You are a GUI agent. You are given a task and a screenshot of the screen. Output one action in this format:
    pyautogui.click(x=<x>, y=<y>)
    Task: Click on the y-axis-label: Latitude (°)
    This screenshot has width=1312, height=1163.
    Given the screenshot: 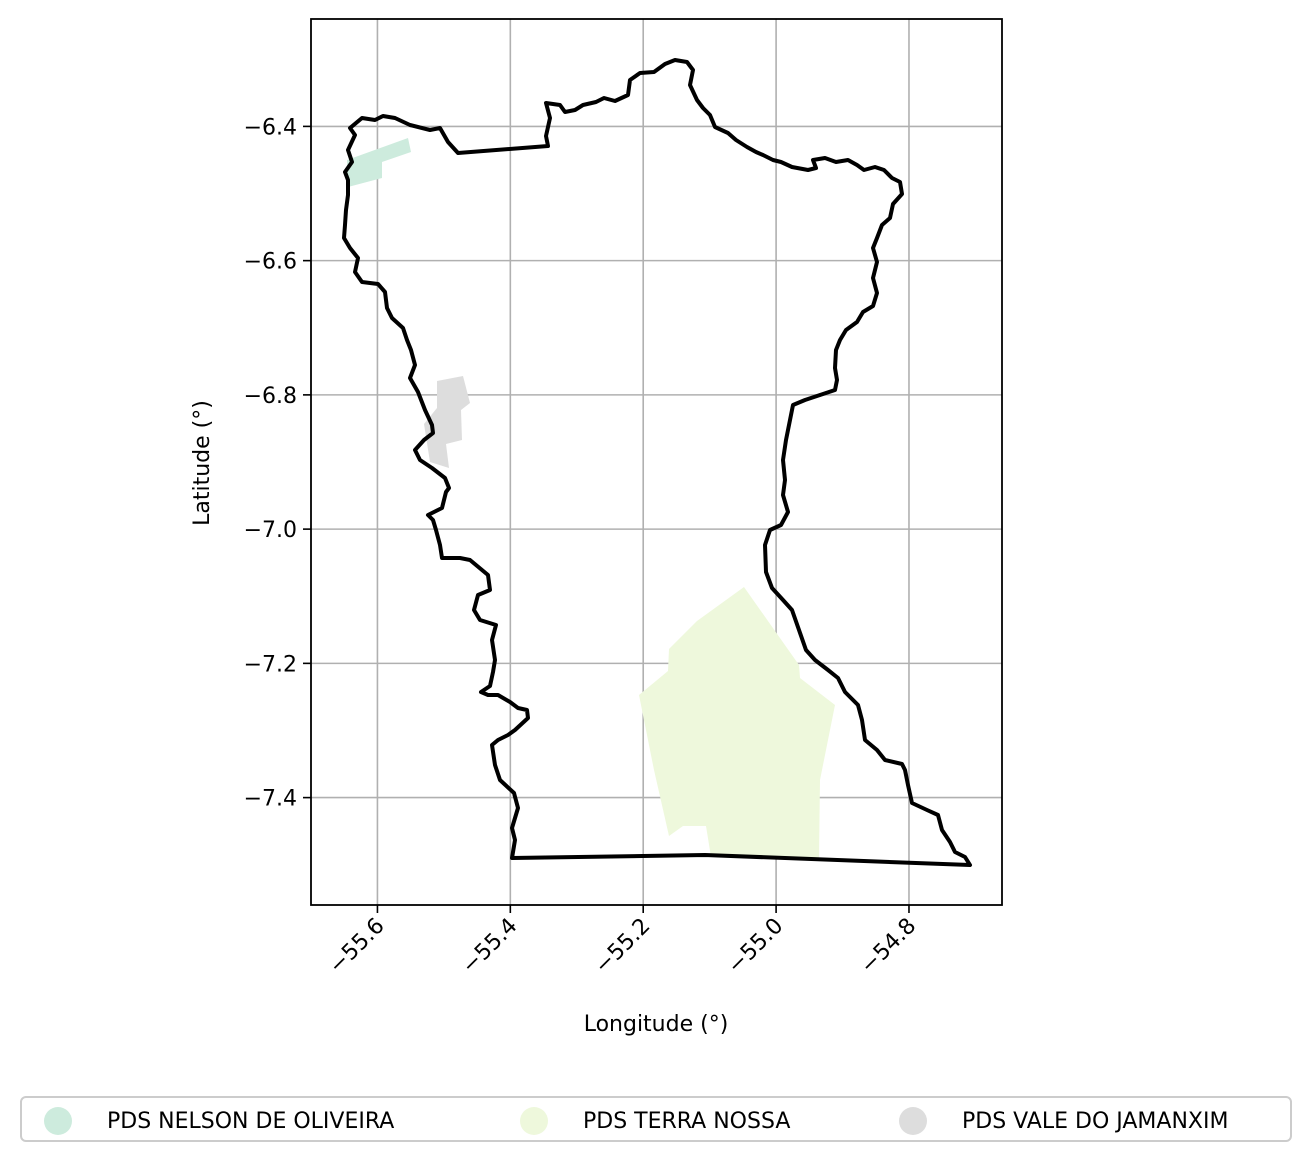 What is the action you would take?
    pyautogui.click(x=202, y=463)
    